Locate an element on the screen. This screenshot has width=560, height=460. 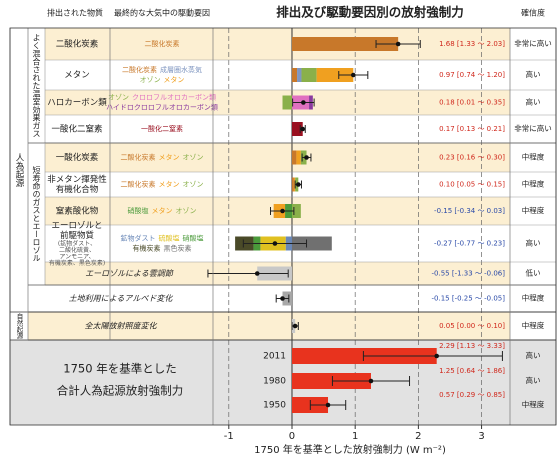
driver-label: 成層圏水蒸気 is located at coordinates (181, 69).